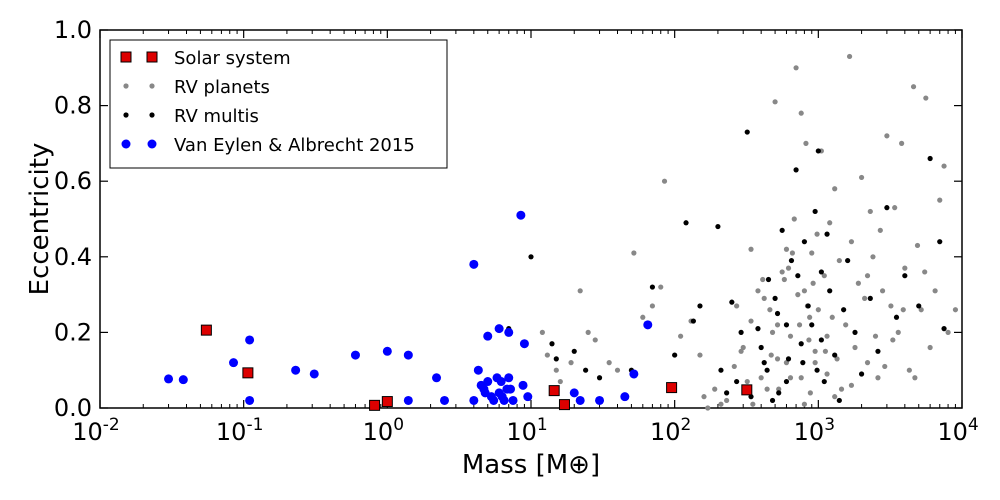 The width and height of the screenshot is (1000, 500). I want to click on y-tick-label: 0.2, so click(73, 332).